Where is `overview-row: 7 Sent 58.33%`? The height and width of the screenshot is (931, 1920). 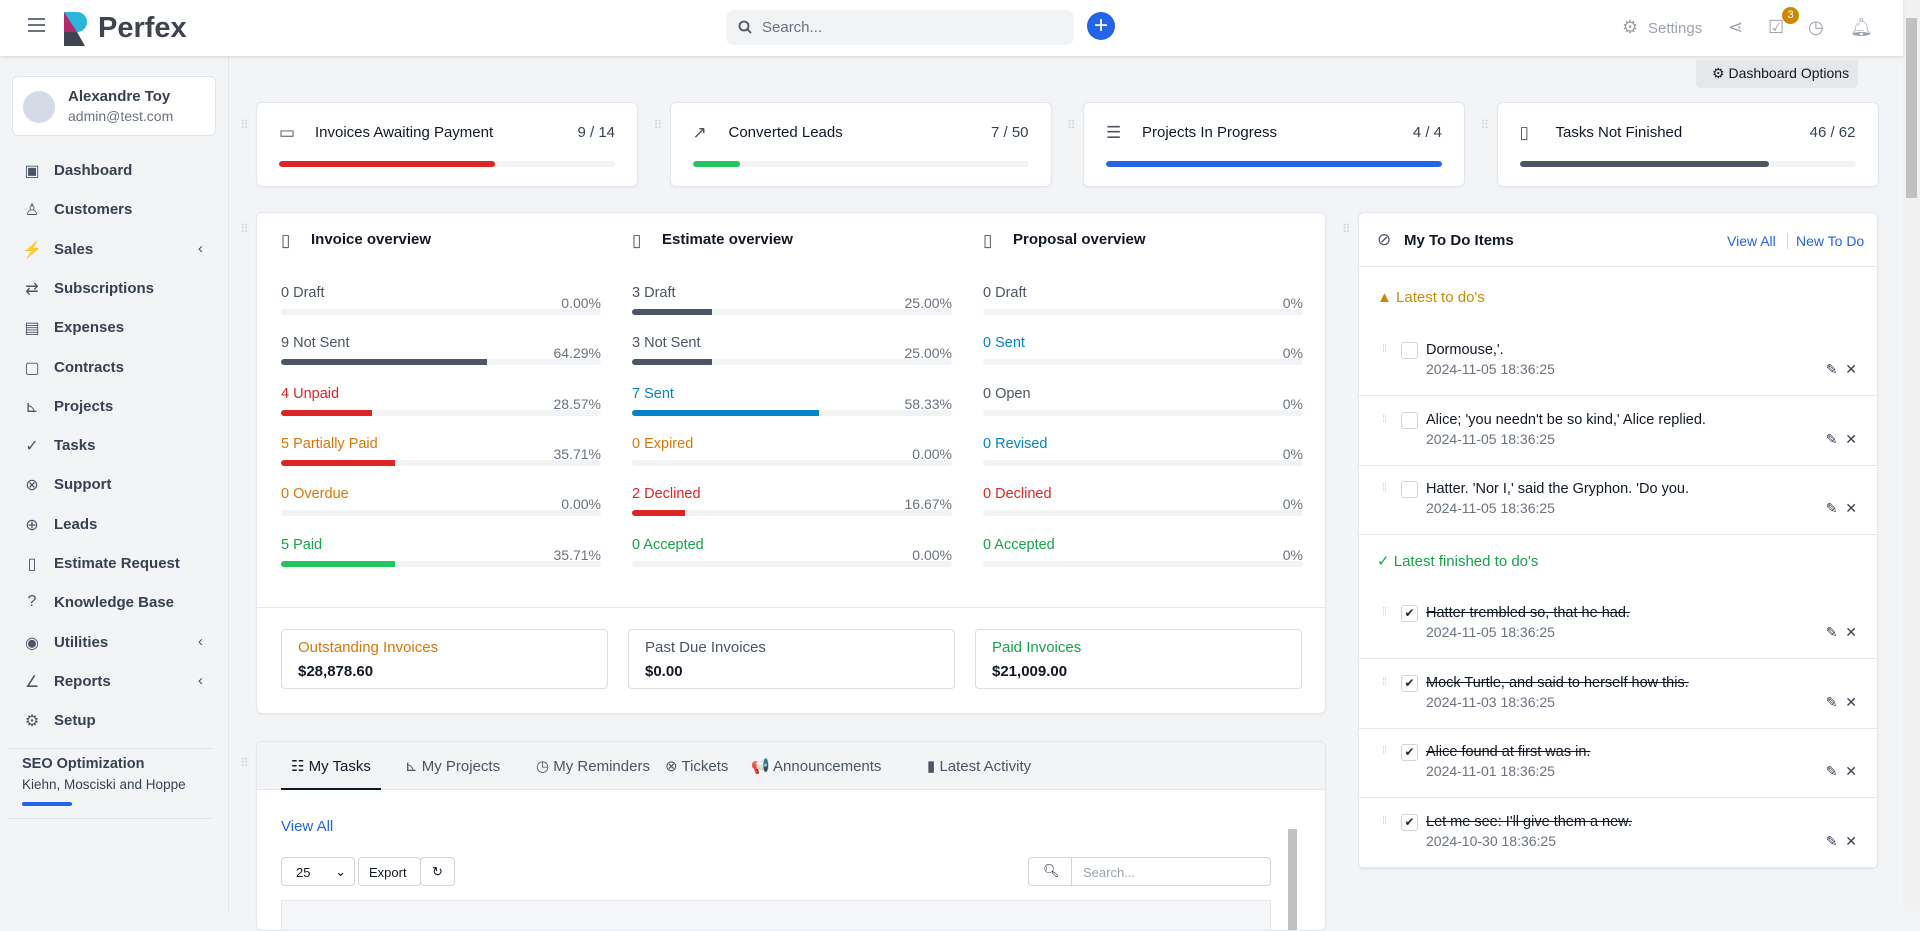 overview-row: 7 Sent 58.33% is located at coordinates (792, 402).